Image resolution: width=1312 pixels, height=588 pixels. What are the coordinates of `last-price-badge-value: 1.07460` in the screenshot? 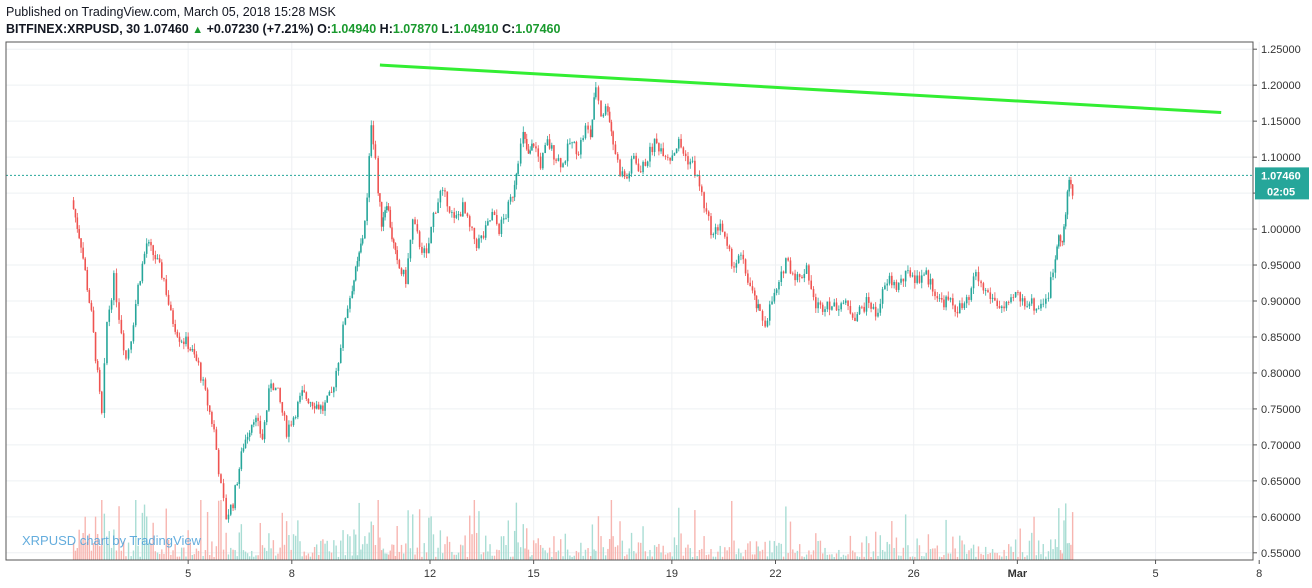 It's located at (1281, 176).